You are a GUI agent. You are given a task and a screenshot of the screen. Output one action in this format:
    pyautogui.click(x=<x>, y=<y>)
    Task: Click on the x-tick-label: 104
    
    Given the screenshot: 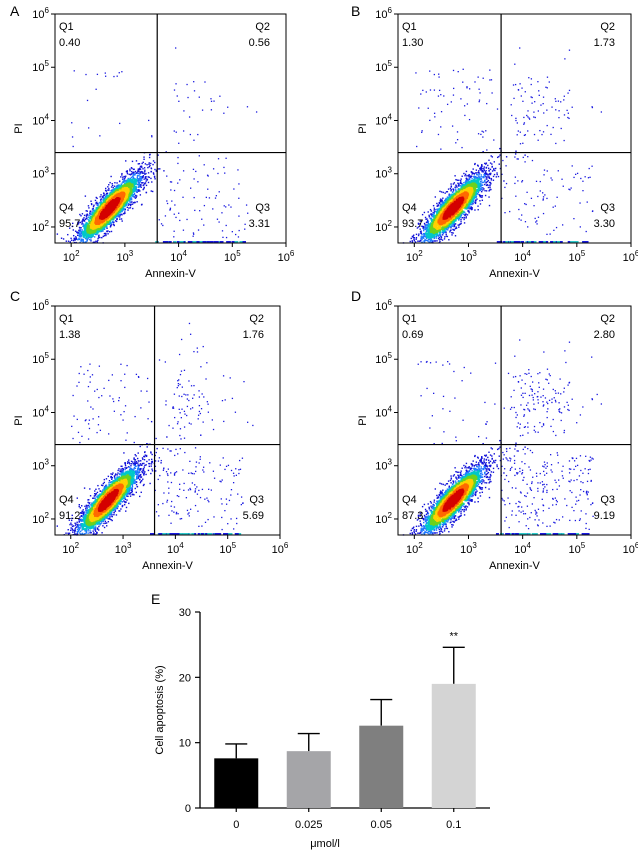 What is the action you would take?
    pyautogui.click(x=178, y=256)
    